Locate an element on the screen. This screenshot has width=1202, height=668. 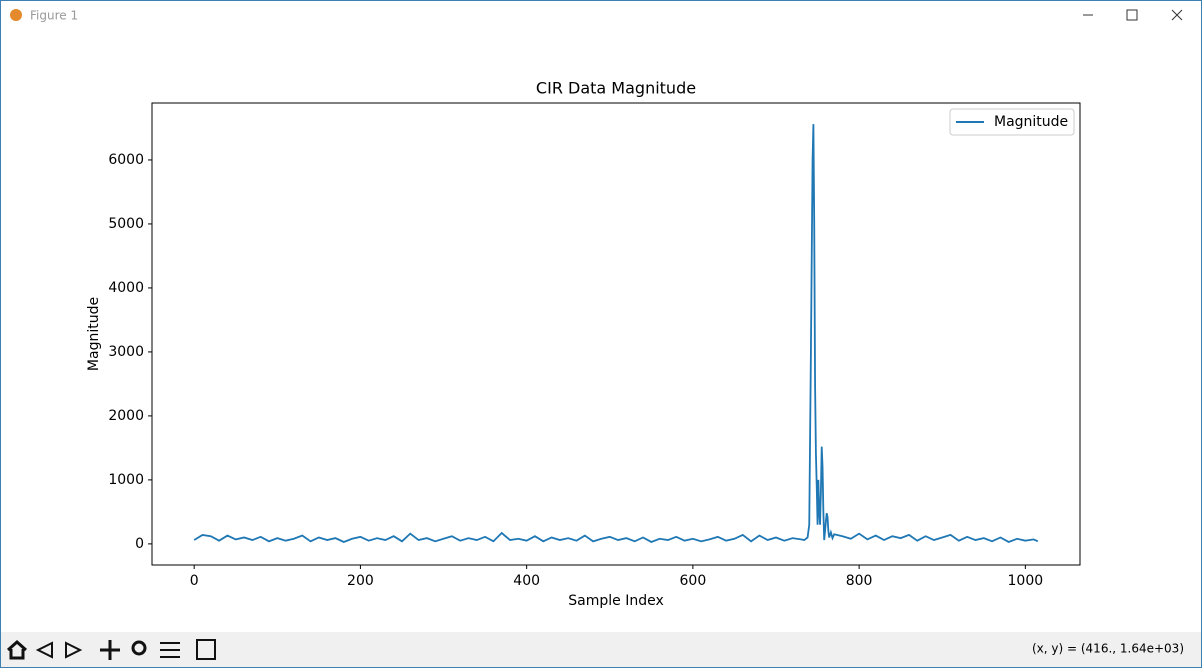
pan-button is located at coordinates (110, 650).